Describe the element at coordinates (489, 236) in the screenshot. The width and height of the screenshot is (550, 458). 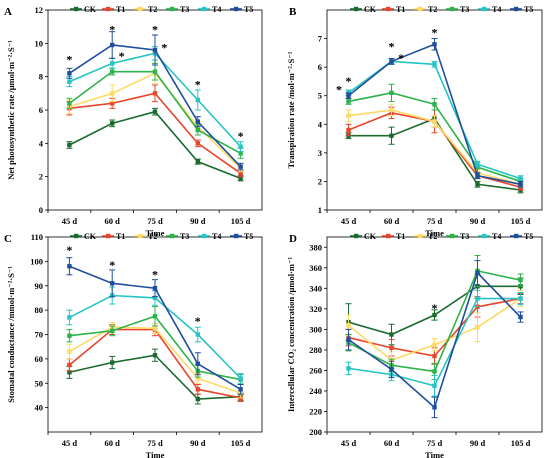
I see `legend-item-t4: T4` at that location.